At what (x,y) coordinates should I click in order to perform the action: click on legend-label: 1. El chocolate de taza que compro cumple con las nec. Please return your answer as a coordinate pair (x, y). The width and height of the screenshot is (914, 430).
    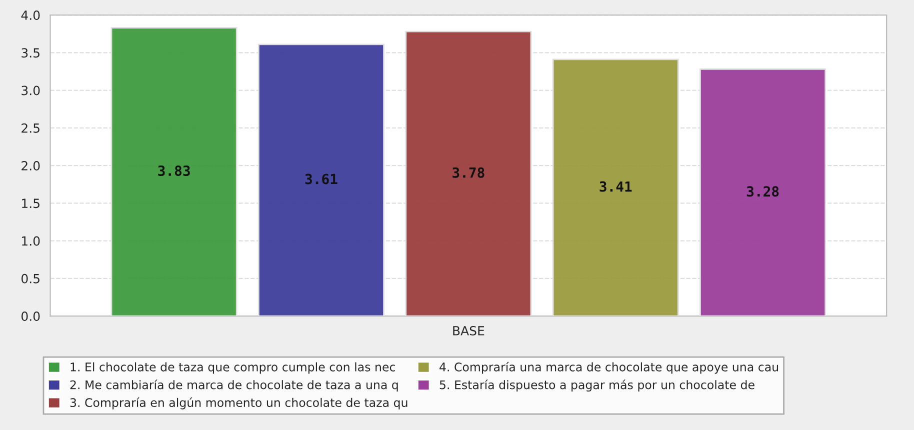
    Looking at the image, I should click on (232, 368).